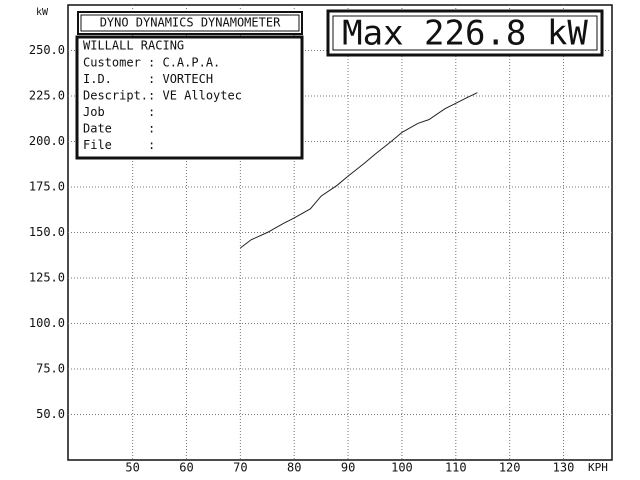 This screenshot has width=640, height=480. Describe the element at coordinates (359, 170) in the screenshot. I see `power-curve` at that location.